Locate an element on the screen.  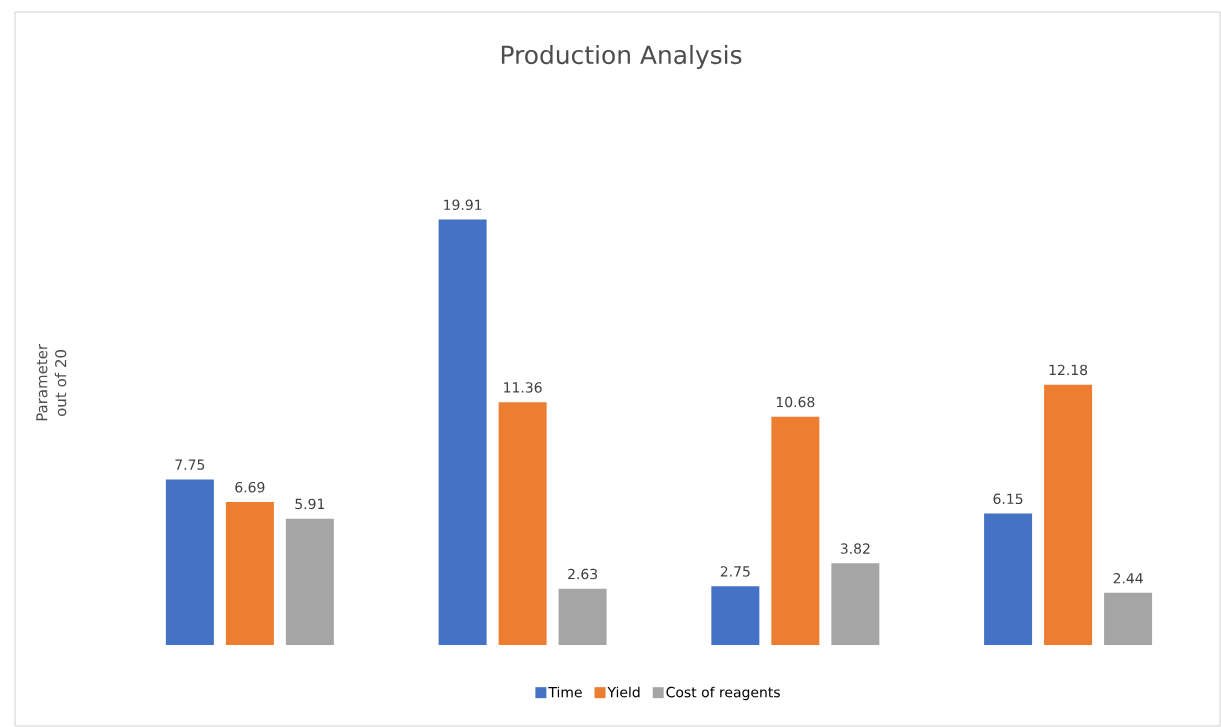
chart-title: Production Analysis is located at coordinates (621, 57).